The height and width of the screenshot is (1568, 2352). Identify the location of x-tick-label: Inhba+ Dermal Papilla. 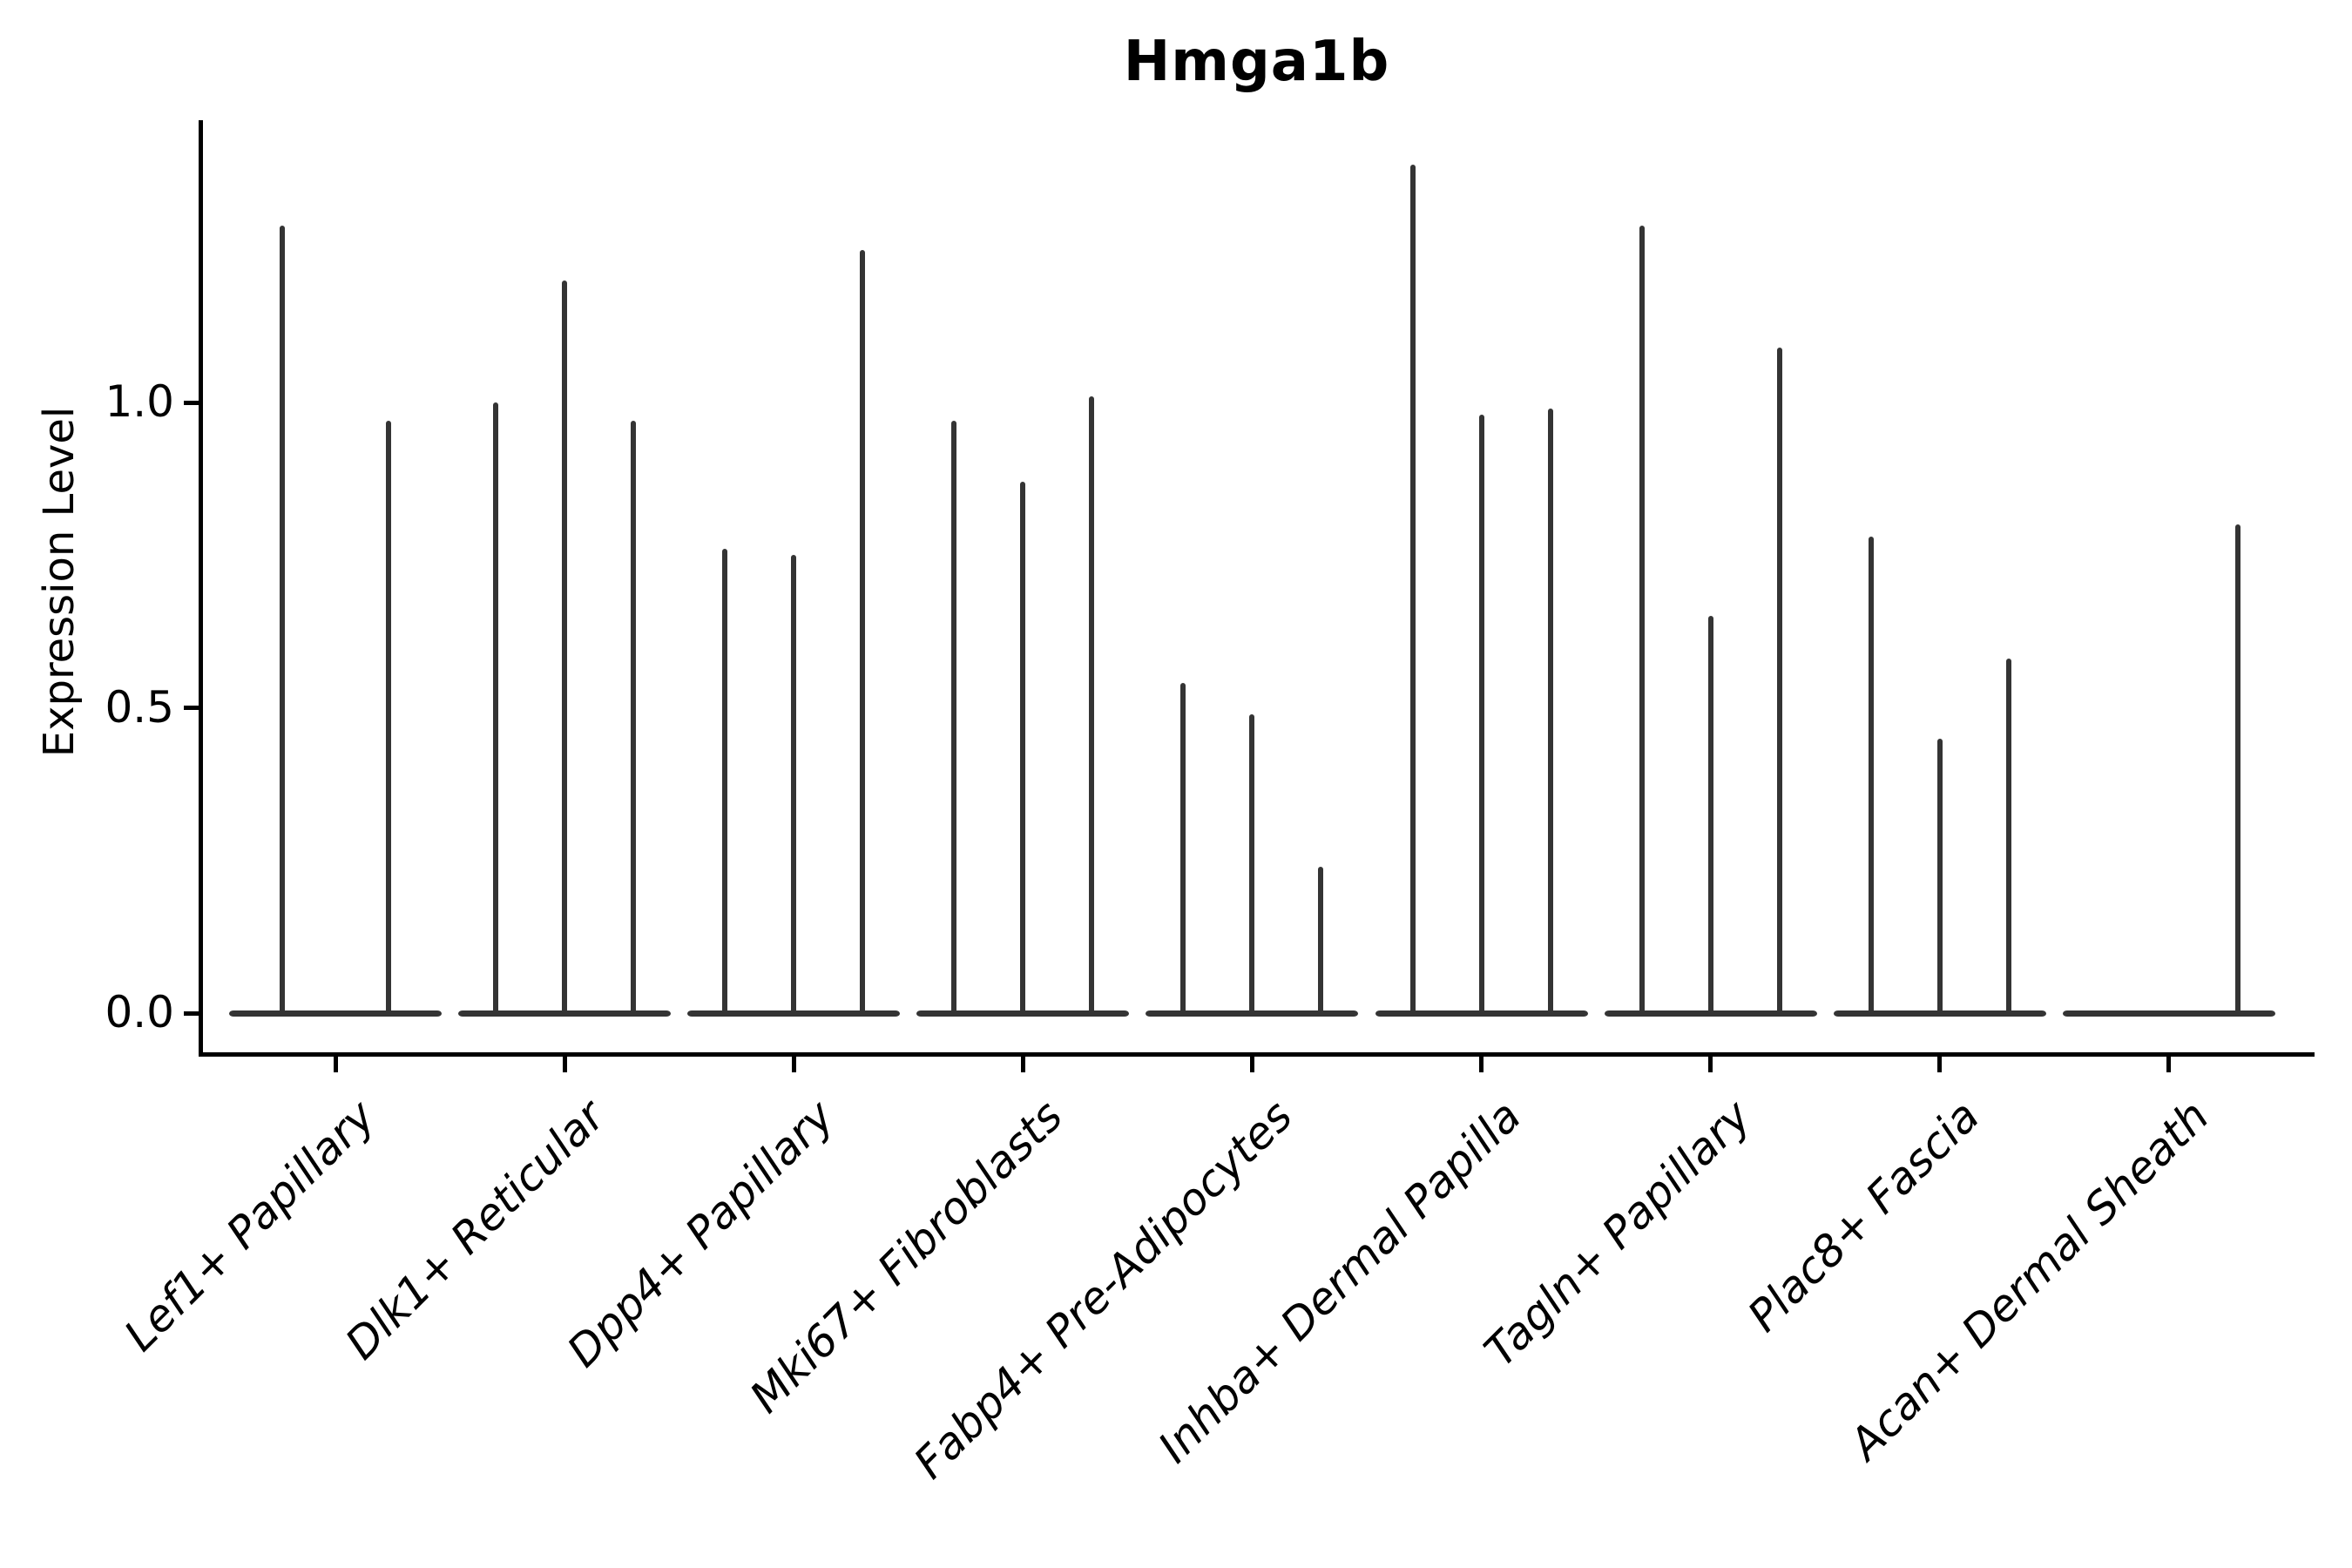
(1340, 1282).